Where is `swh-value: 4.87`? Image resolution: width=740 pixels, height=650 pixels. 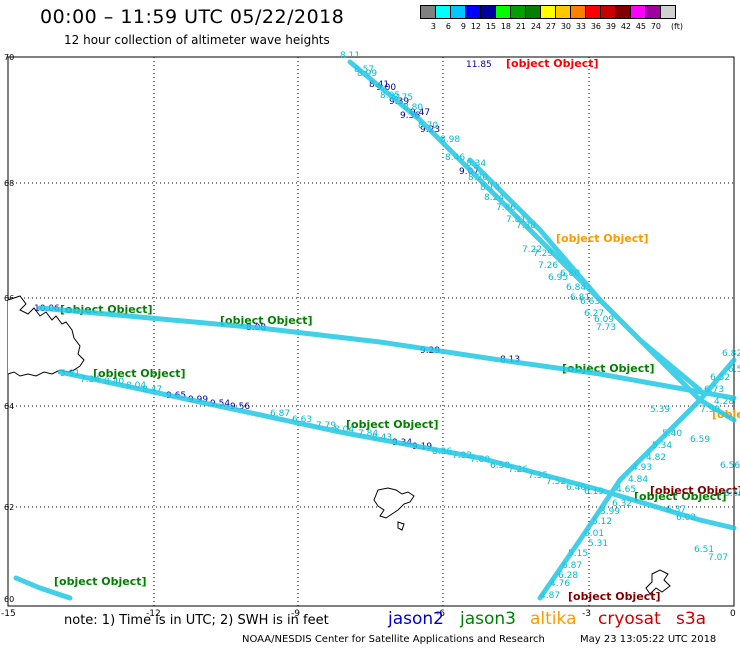
swh-value: 4.87 is located at coordinates (550, 596).